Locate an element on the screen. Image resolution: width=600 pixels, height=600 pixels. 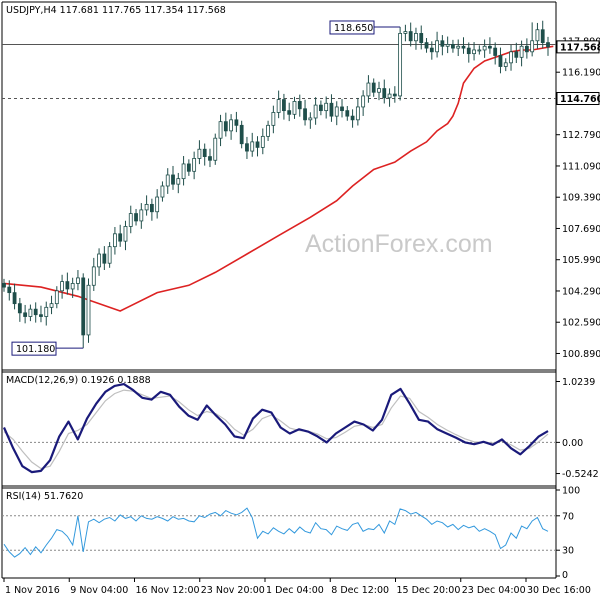
macd-main-line is located at coordinates (275, 428).